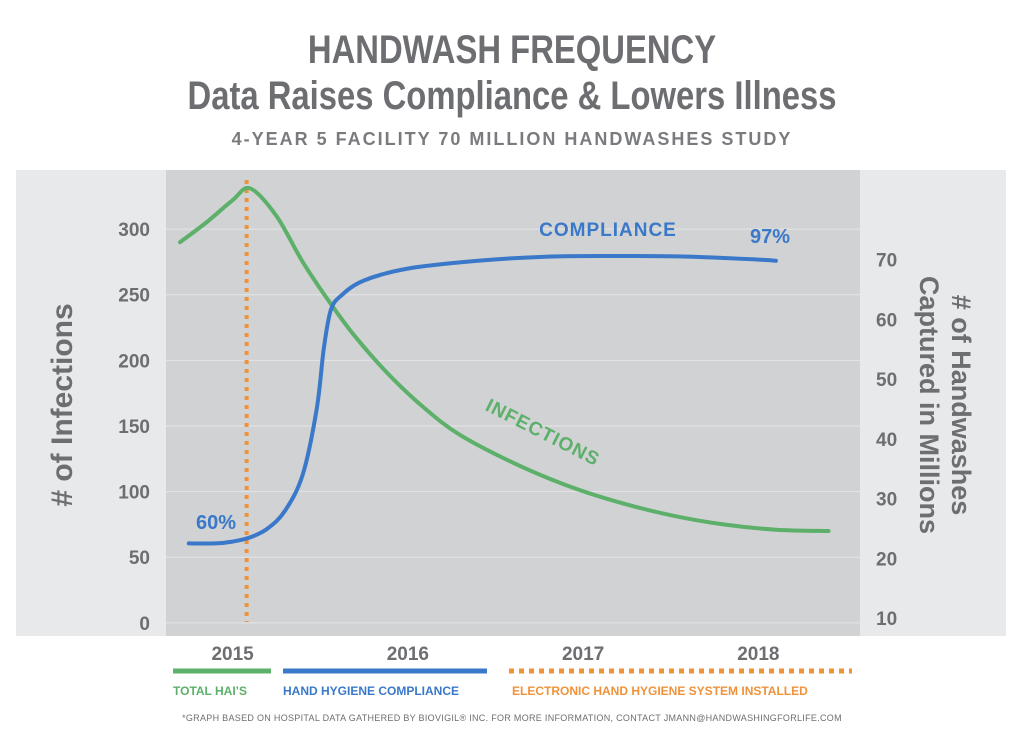 The height and width of the screenshot is (743, 1024). I want to click on y-right-tick-label: 60, so click(886, 320).